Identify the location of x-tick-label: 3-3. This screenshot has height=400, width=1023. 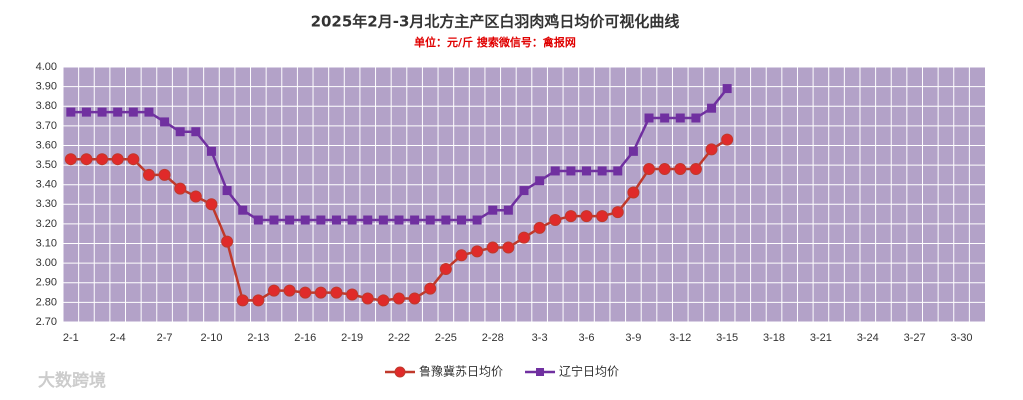
(540, 338).